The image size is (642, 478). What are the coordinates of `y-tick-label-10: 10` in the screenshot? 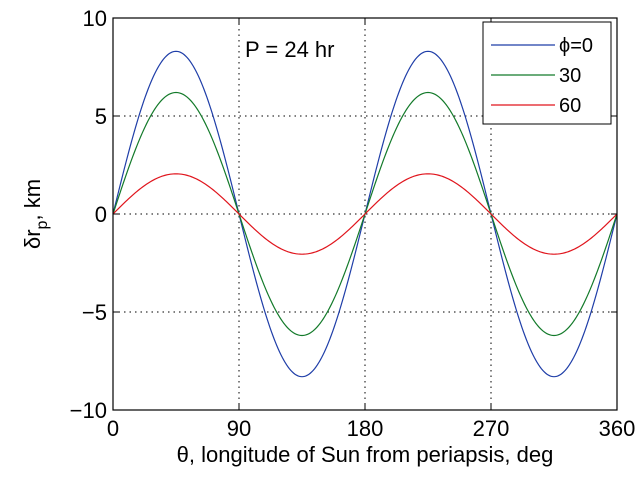 It's located at (95, 18).